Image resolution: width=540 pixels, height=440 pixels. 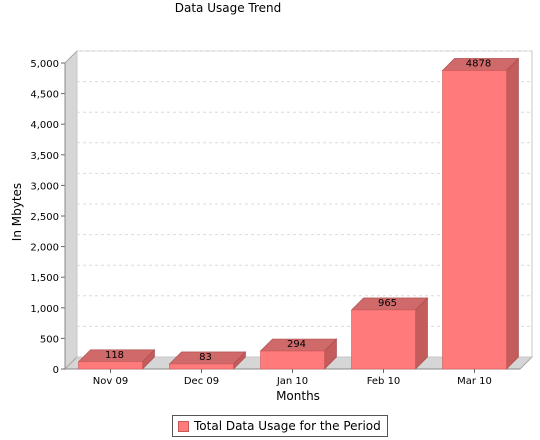 What do you see at coordinates (298, 396) in the screenshot?
I see `x-axis-label: Months` at bounding box center [298, 396].